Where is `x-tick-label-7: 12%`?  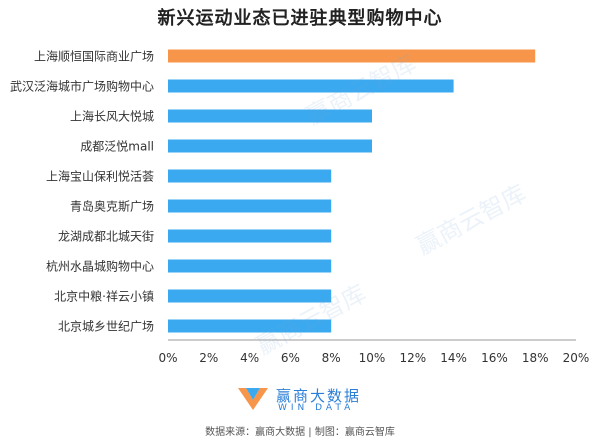
x-tick-label-7: 12% is located at coordinates (412, 358).